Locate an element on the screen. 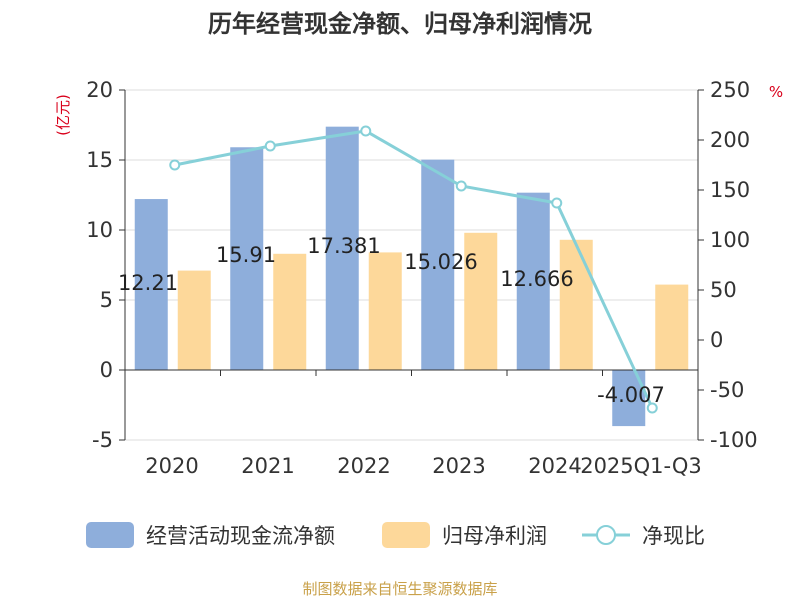 The image size is (800, 600). right-tick-label: 200 is located at coordinates (730, 140).